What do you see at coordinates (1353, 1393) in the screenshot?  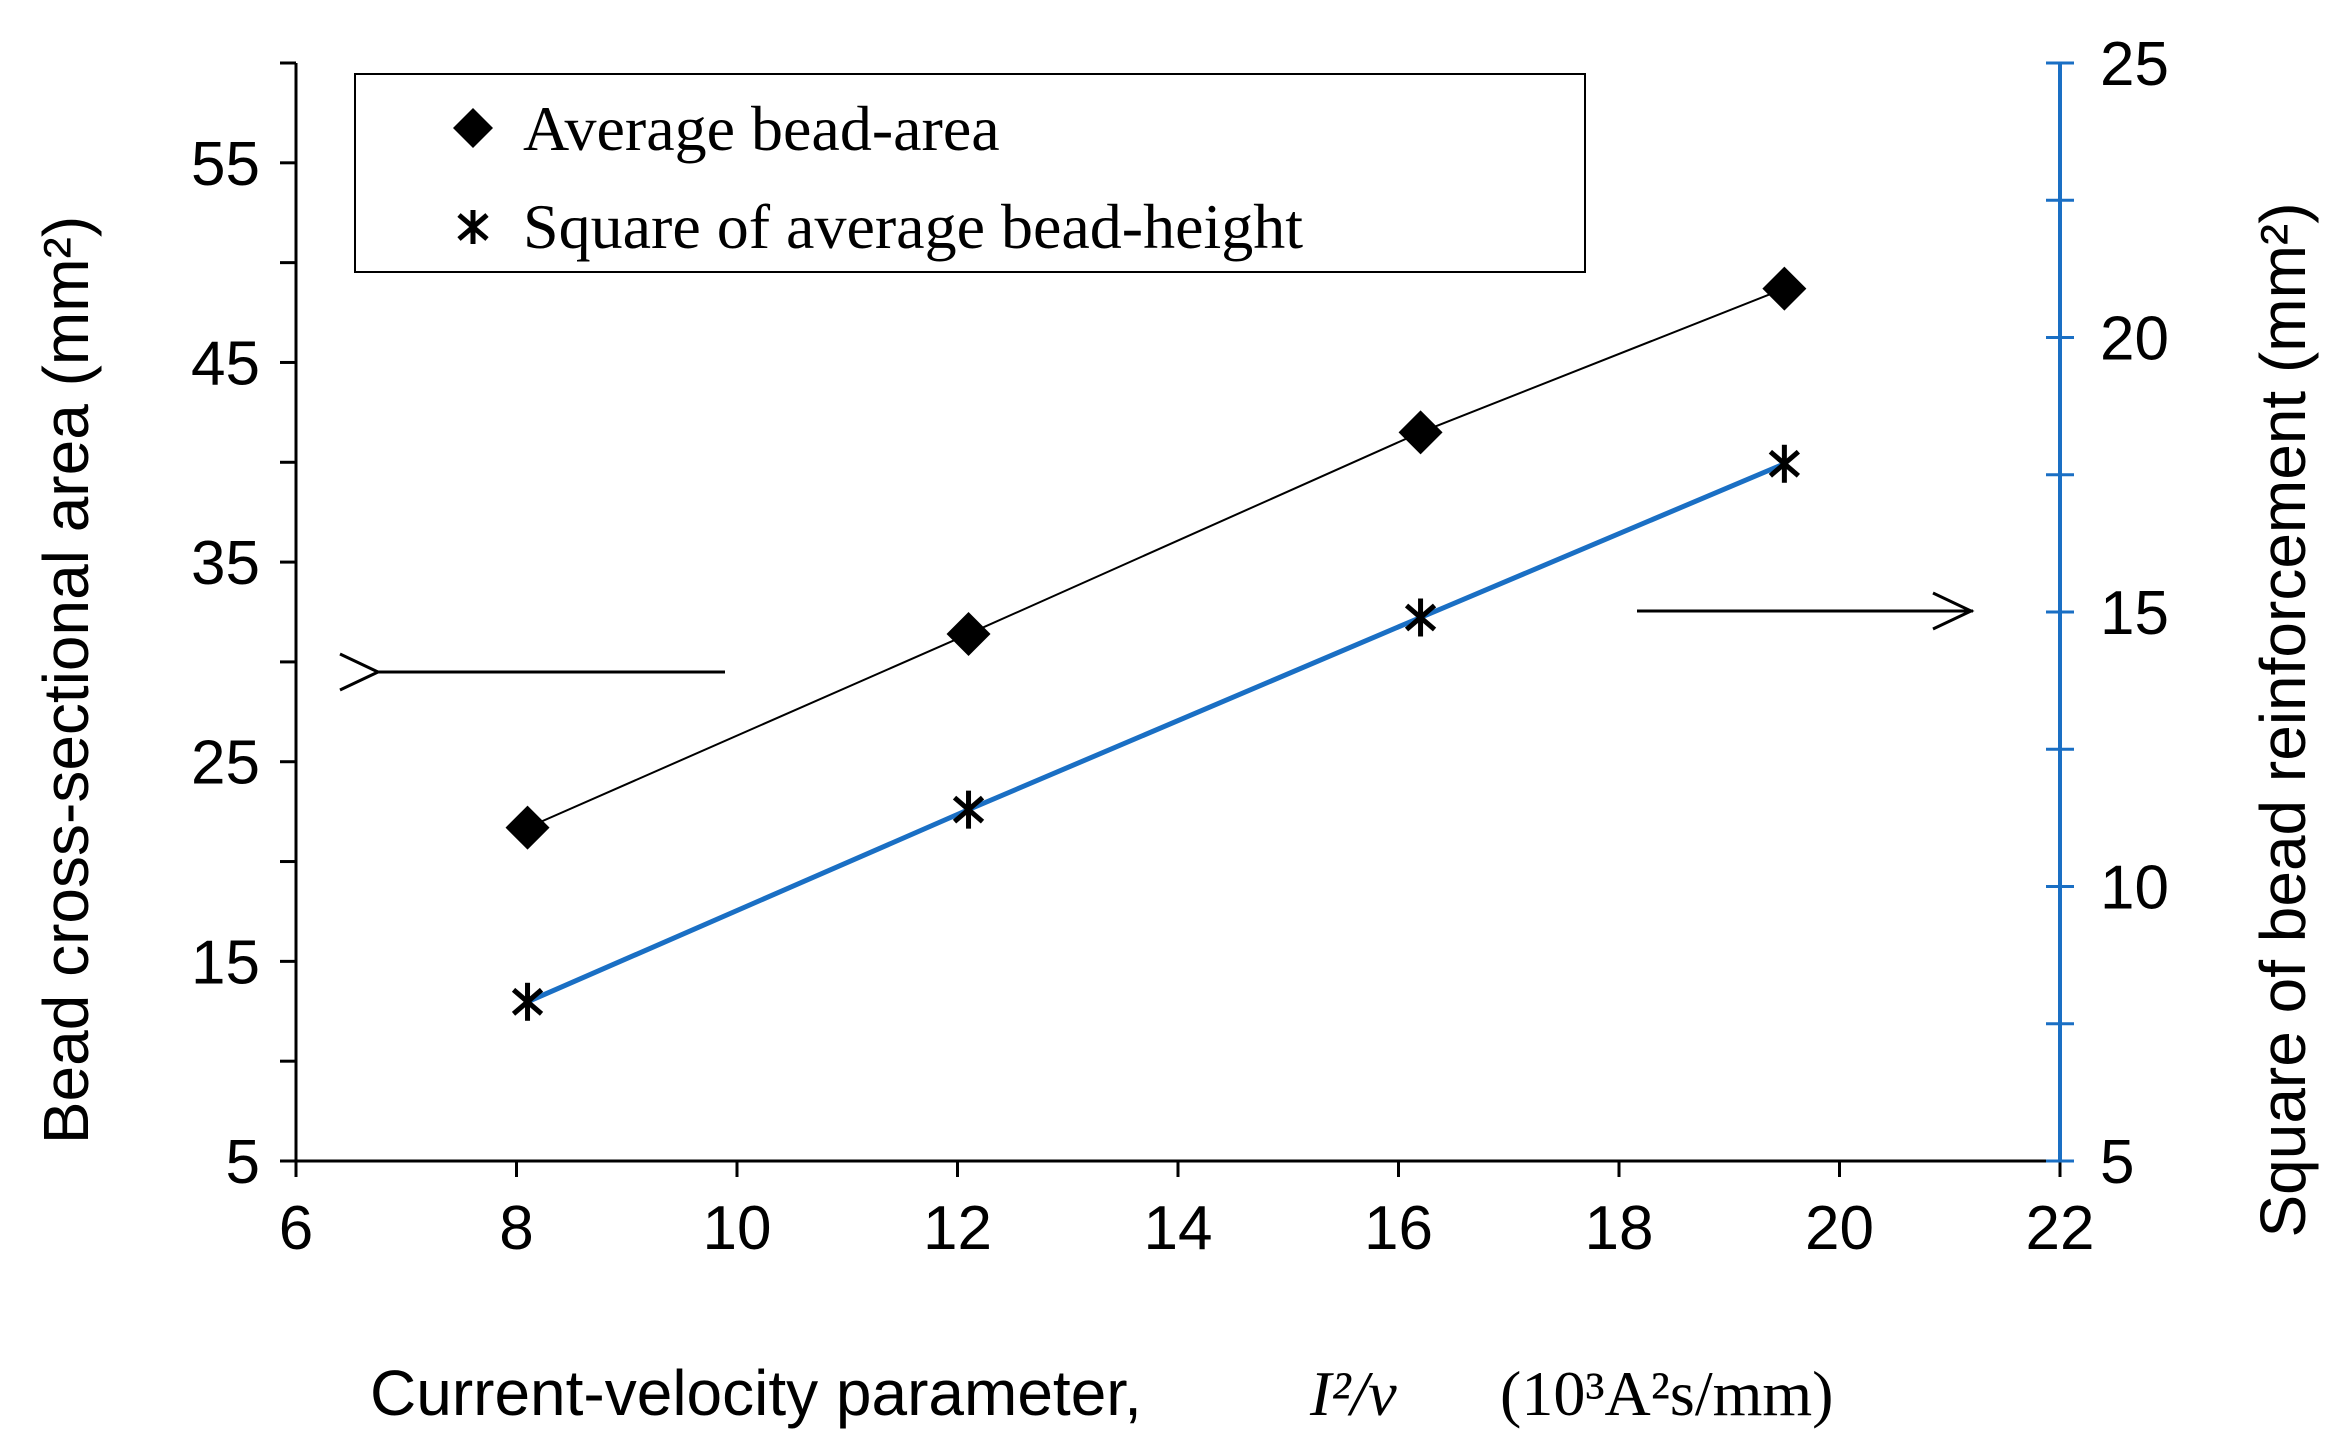 I see `x-axis-title-math: I²/v` at bounding box center [1353, 1393].